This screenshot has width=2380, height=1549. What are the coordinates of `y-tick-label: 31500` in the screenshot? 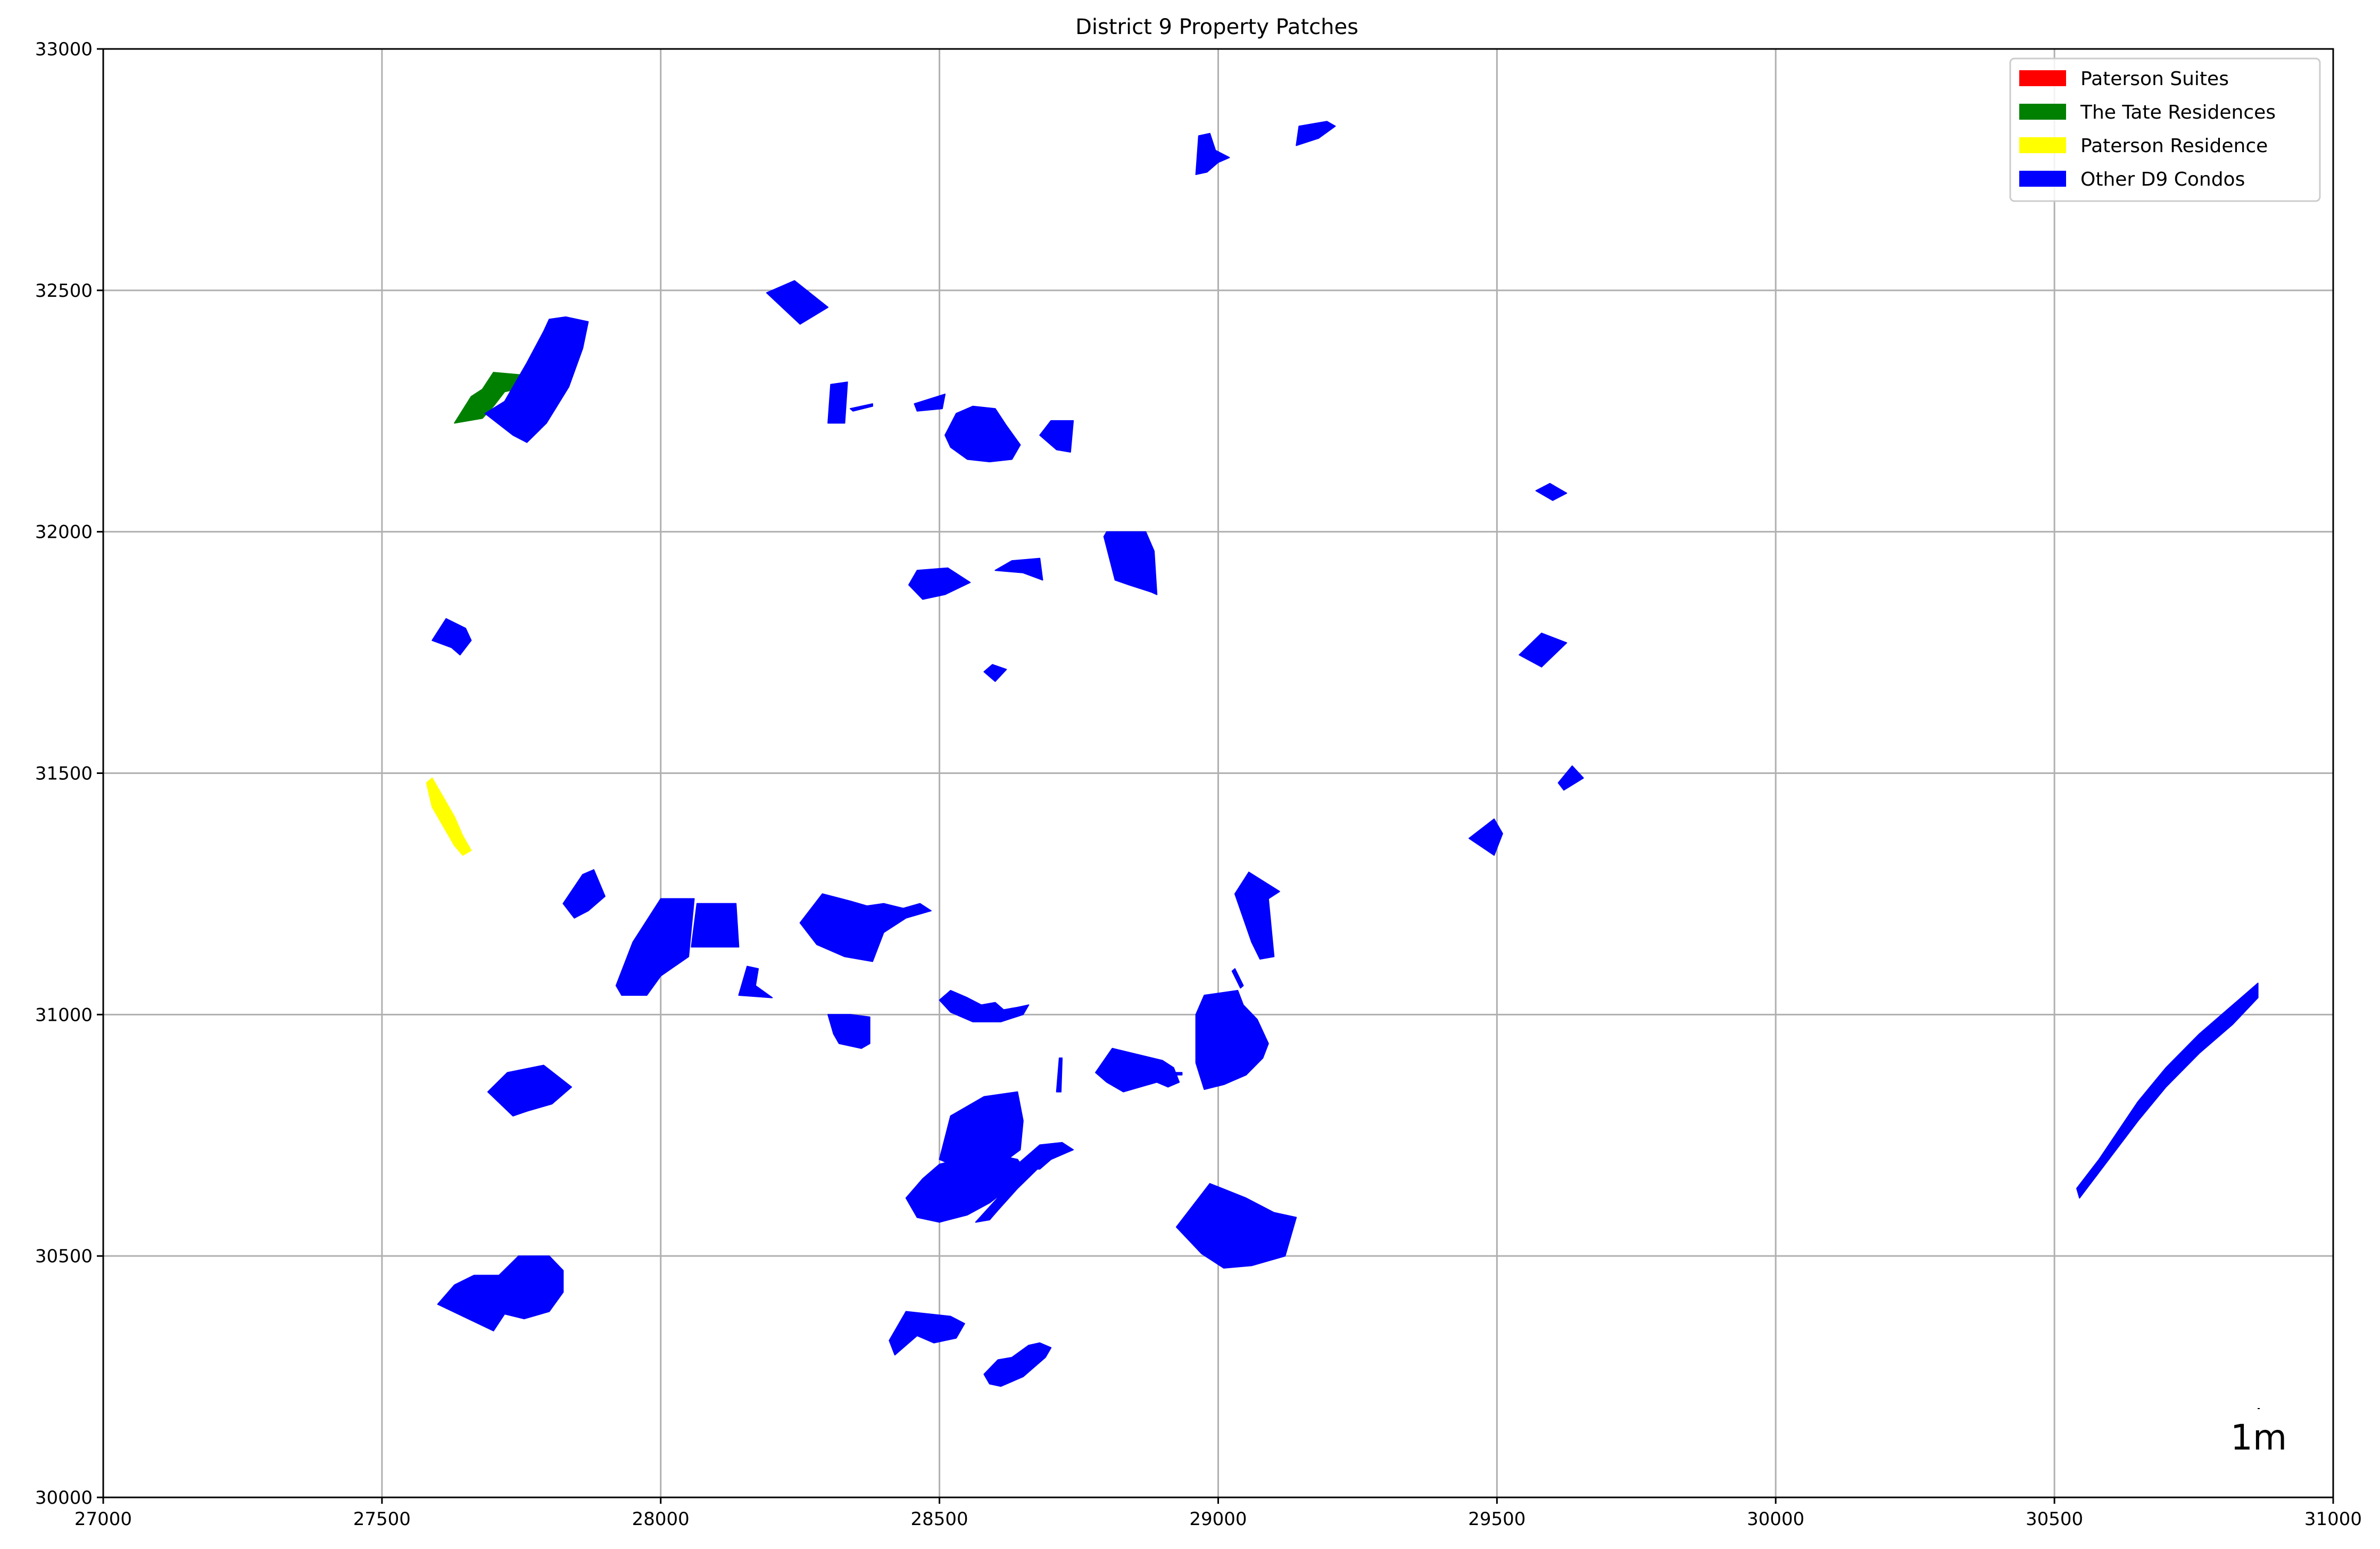 It's located at (64, 774).